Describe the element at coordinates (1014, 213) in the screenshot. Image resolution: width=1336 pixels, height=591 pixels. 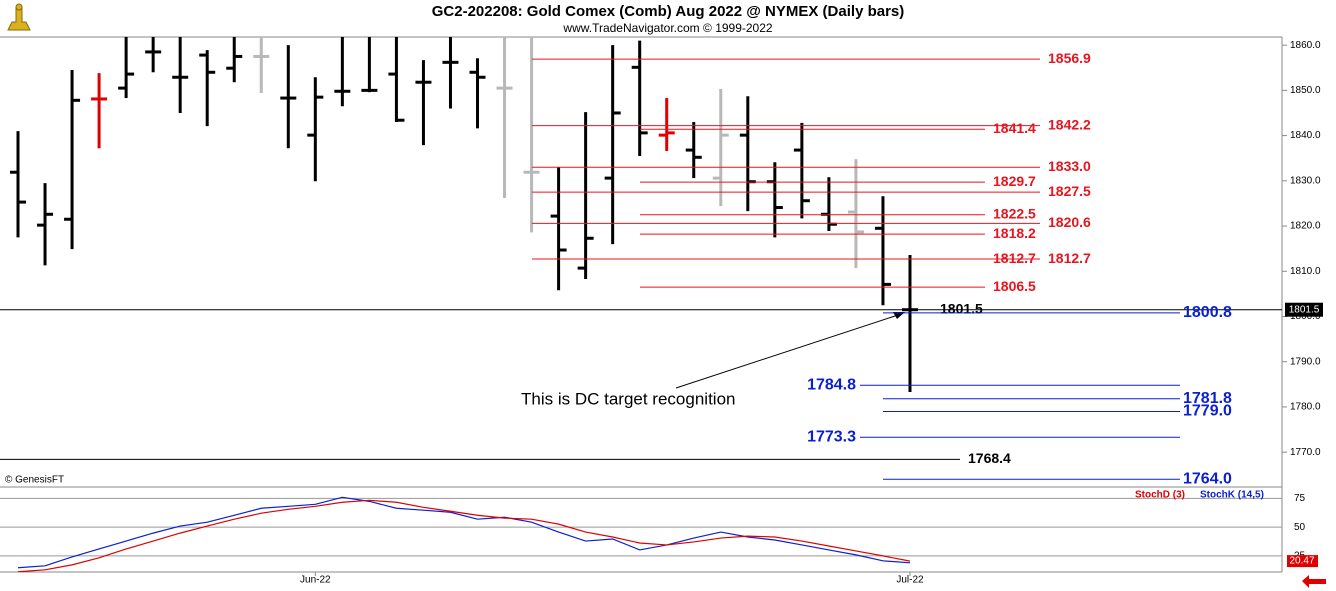
I see `level-label: 1822.5` at that location.